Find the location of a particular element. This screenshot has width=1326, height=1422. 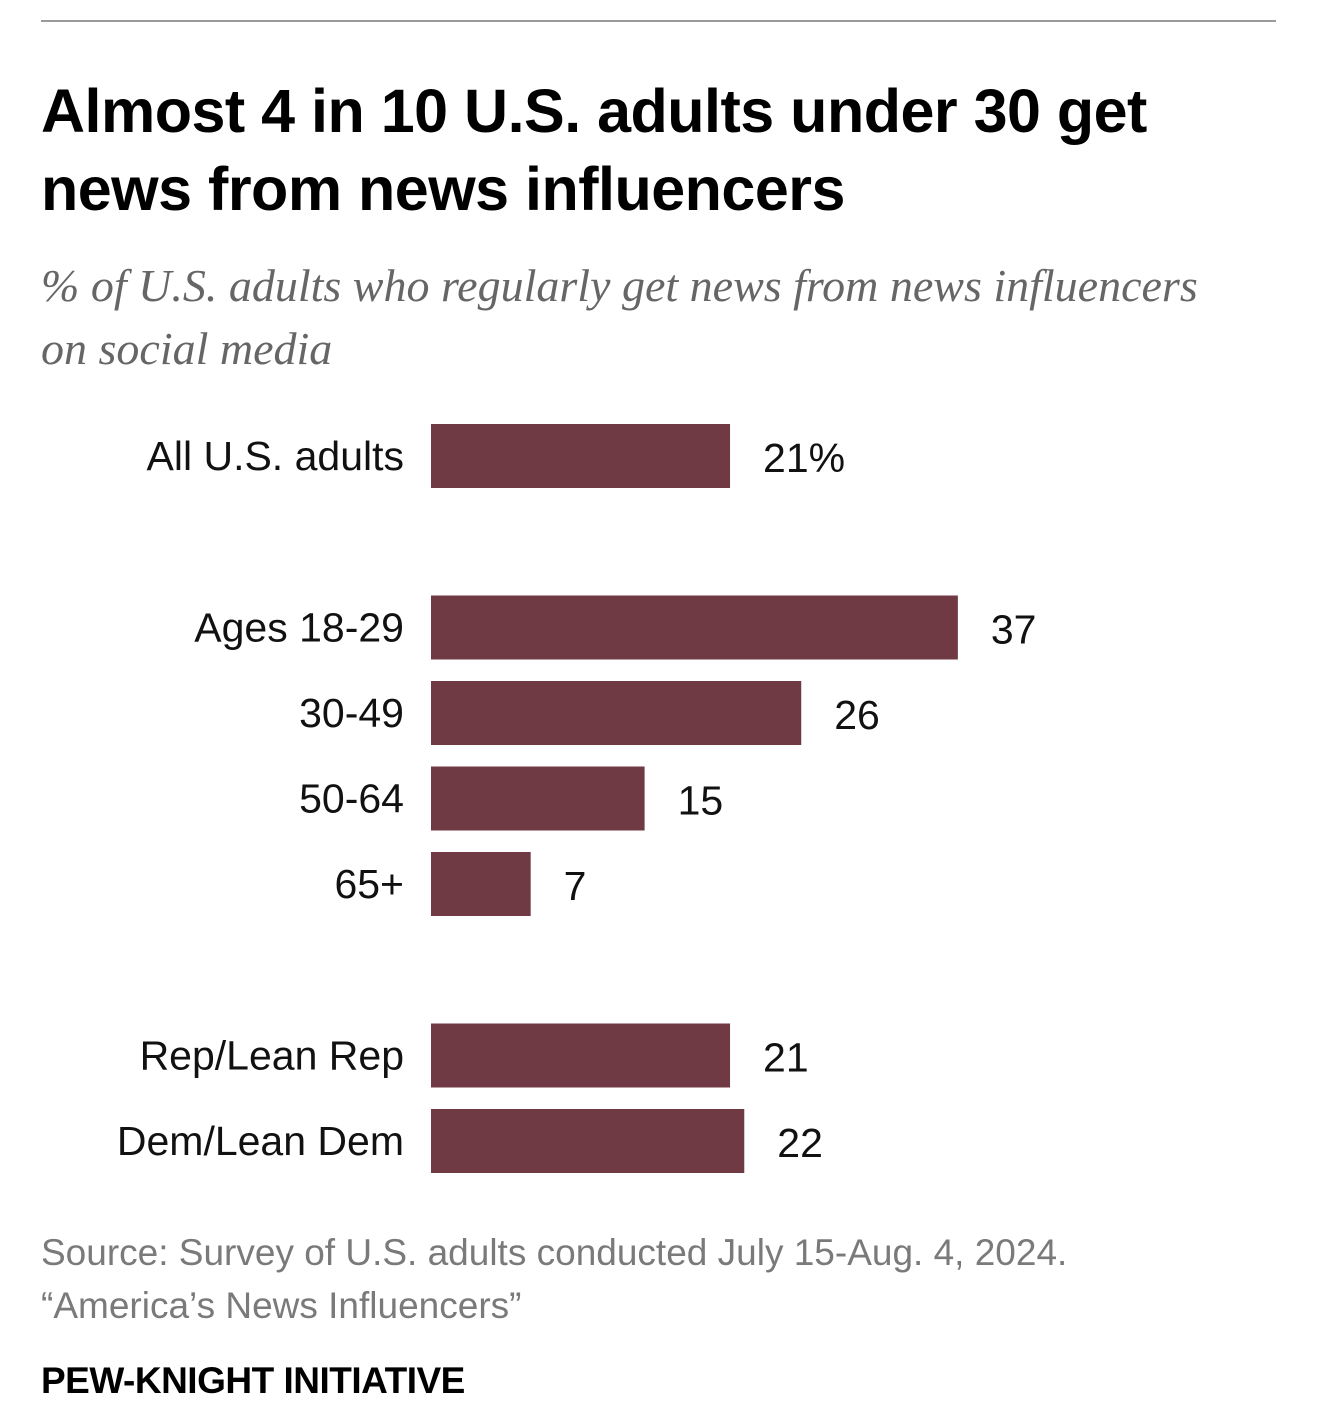

category-label-65: 65+ is located at coordinates (369, 884).